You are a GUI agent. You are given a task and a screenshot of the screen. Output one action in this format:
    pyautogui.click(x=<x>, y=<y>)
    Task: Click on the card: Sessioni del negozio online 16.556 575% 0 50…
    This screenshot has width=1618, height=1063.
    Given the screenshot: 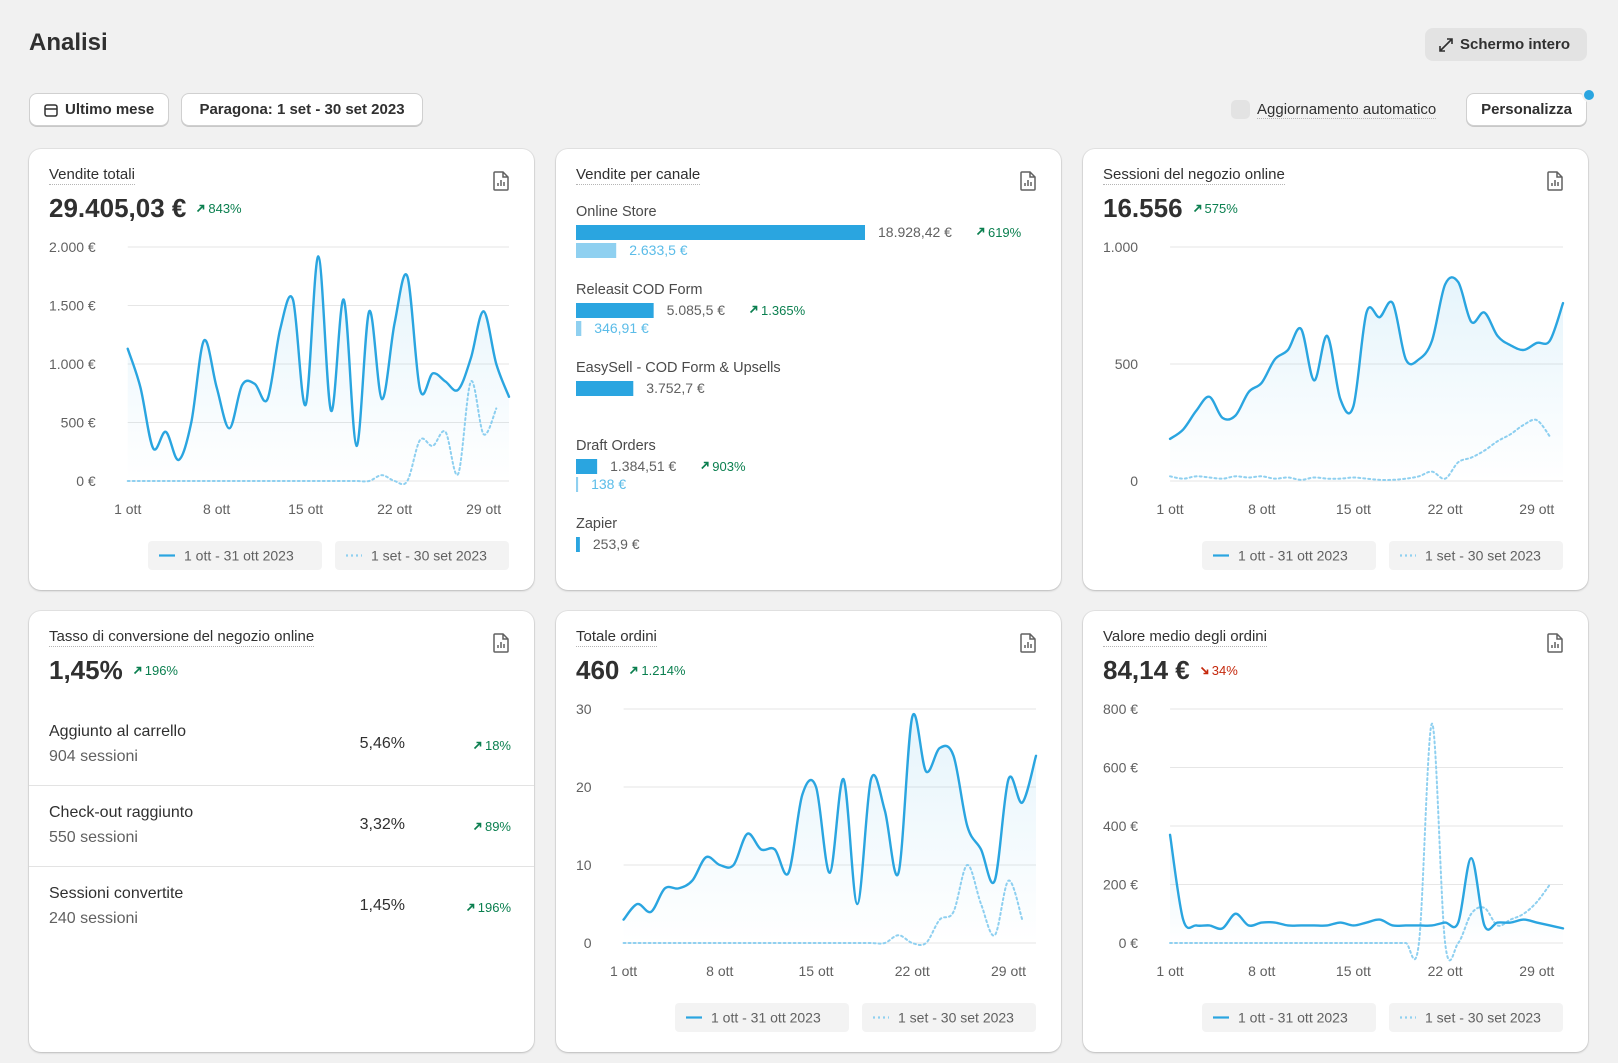 What is the action you would take?
    pyautogui.click(x=1335, y=369)
    